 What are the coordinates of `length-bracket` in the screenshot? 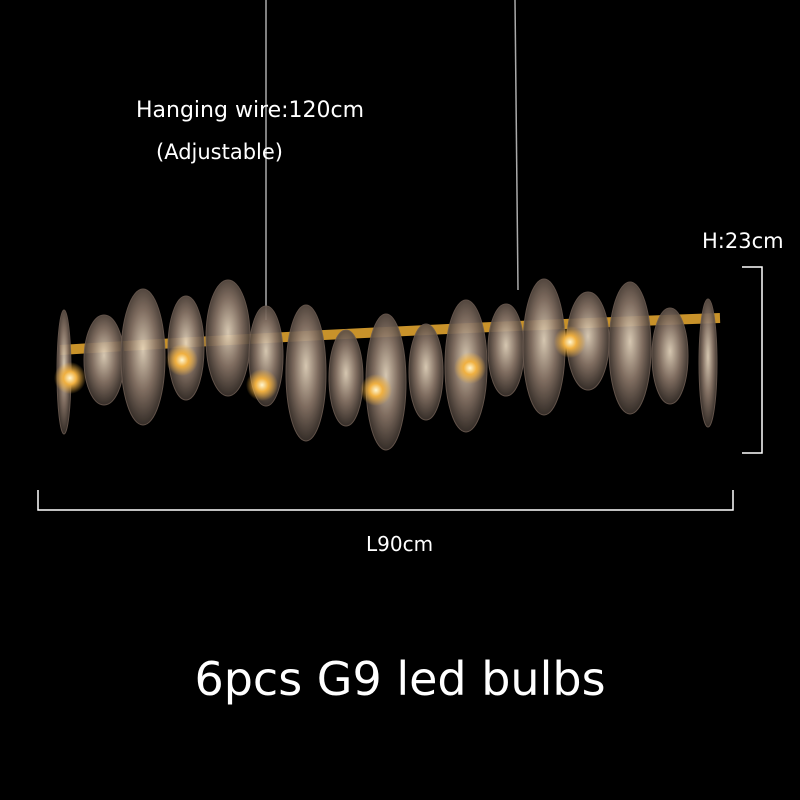 It's located at (385, 500).